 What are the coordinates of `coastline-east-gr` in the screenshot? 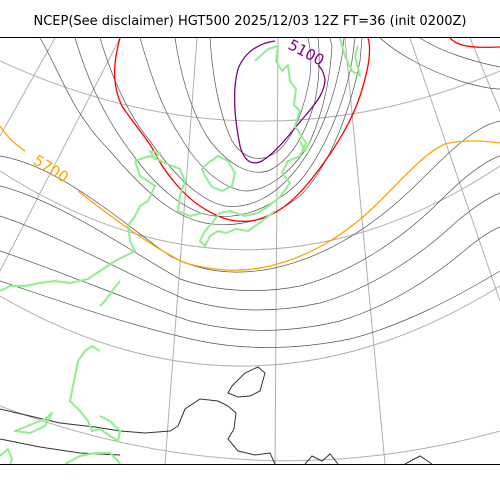 It's located at (305, 146).